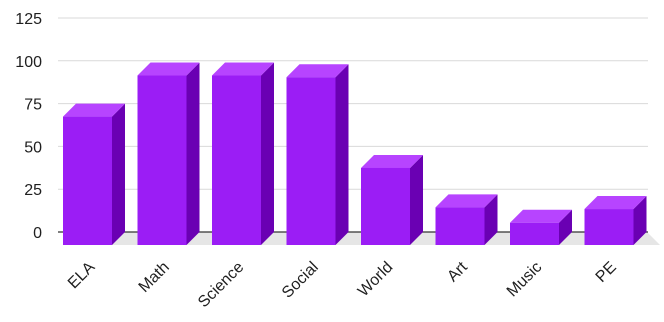 This screenshot has height=322, width=664. I want to click on y-tick-label: 75, so click(33, 105).